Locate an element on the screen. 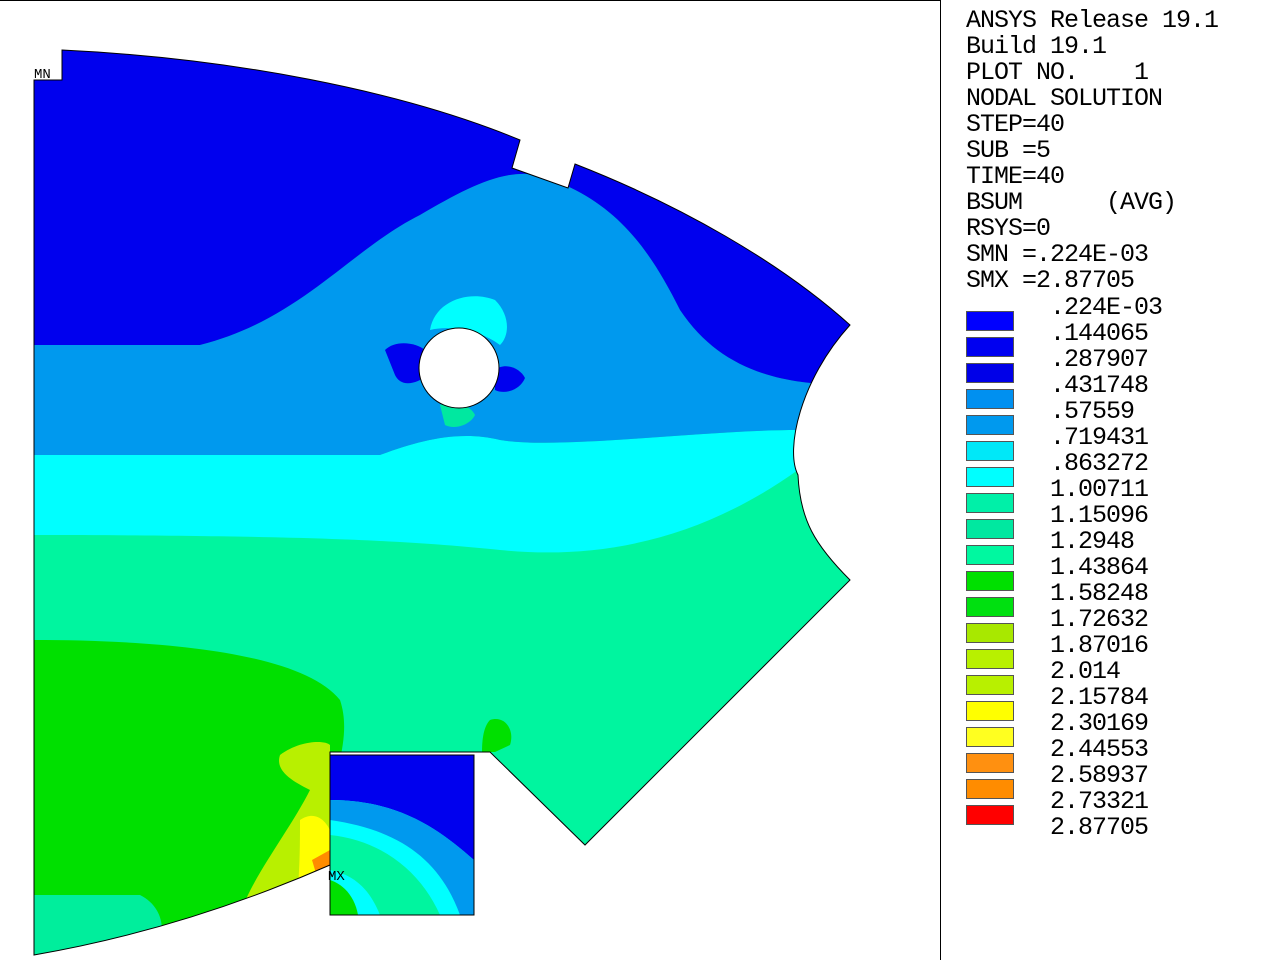 Image resolution: width=1281 pixels, height=962 pixels. band-lobe-right is located at coordinates (510, 379).